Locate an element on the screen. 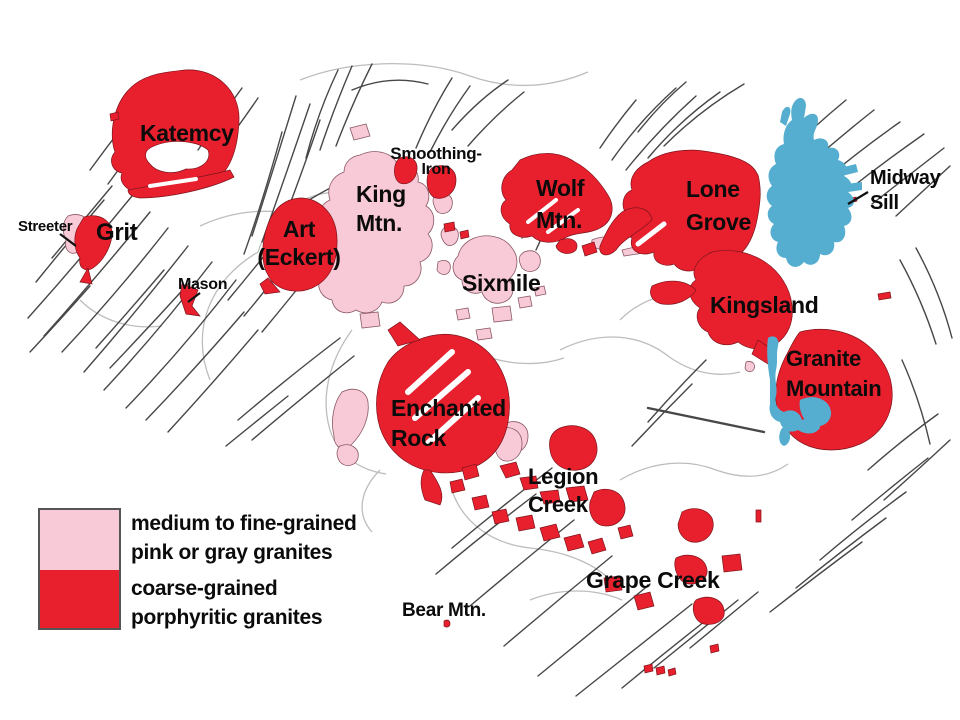 The height and width of the screenshot is (720, 960). label-smoothing-line2: Iron is located at coordinates (435, 169).